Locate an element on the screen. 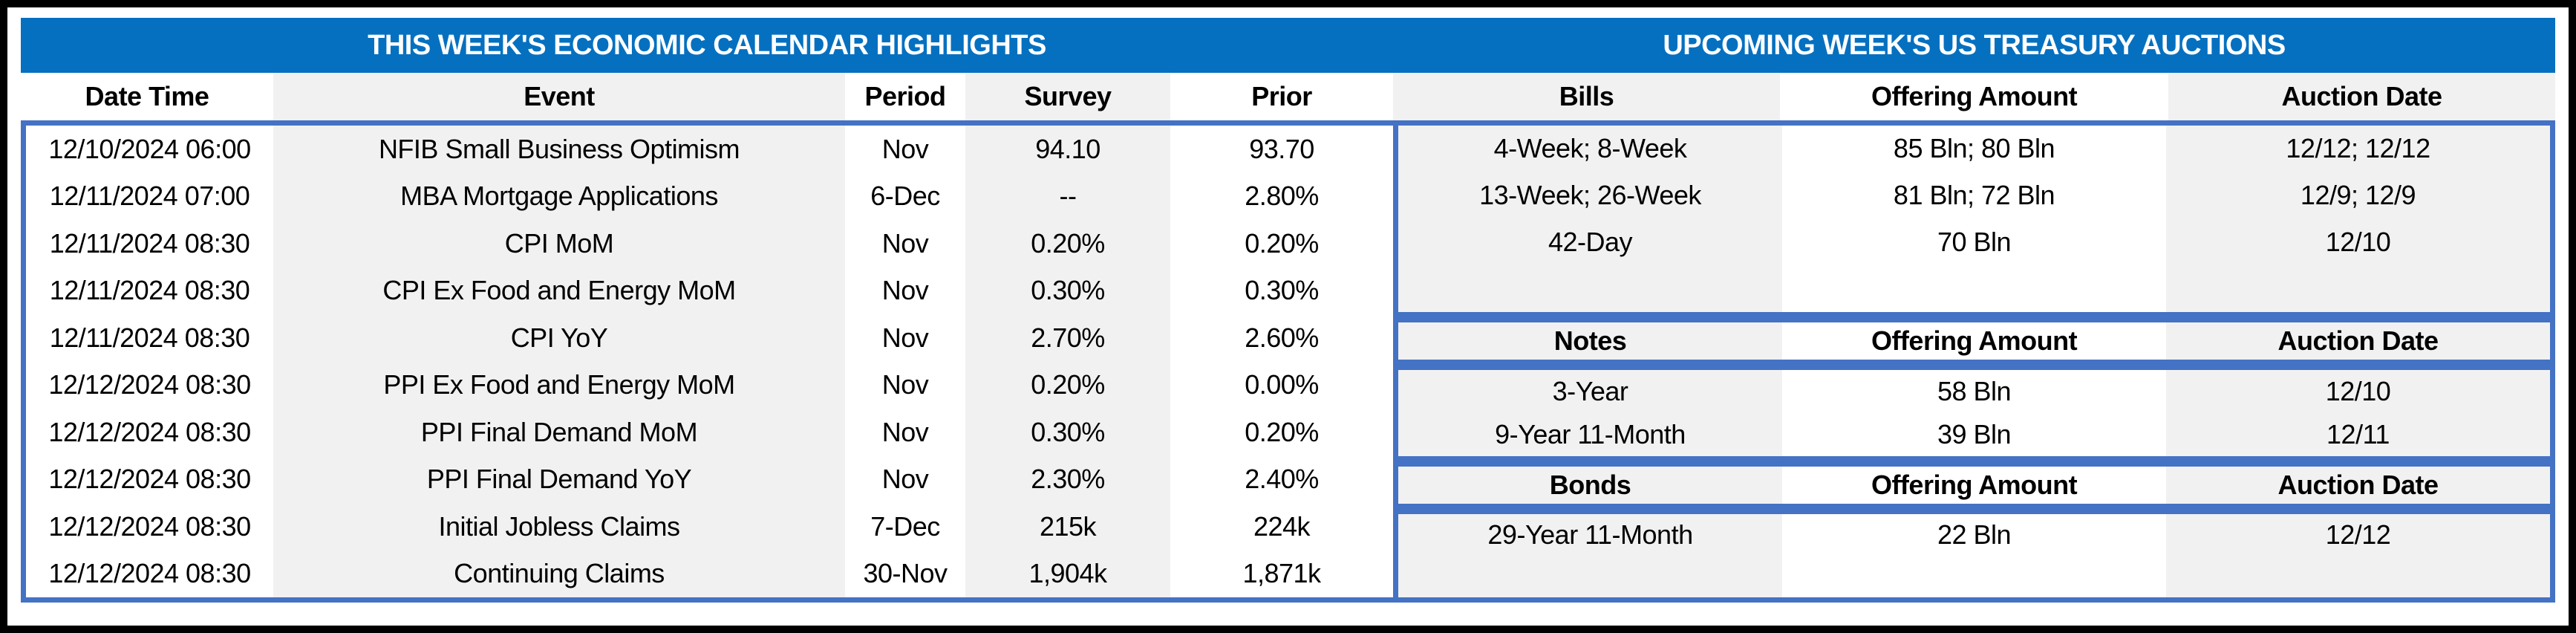 The height and width of the screenshot is (633, 2576). auction-cell-date: 12/12; 12/12 is located at coordinates (2358, 149).